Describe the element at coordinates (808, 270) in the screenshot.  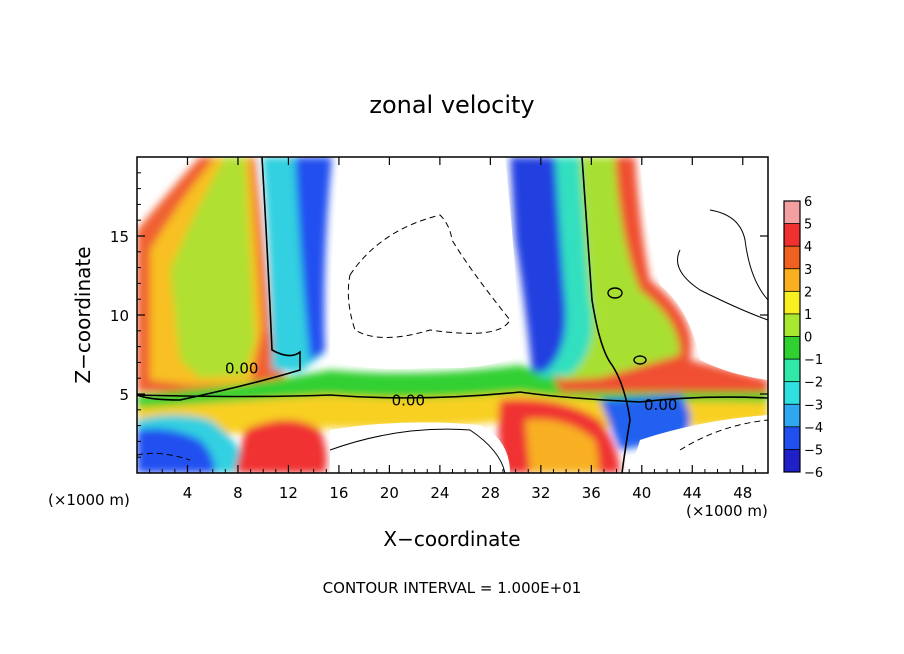
I see `colorbar-label: 3` at that location.